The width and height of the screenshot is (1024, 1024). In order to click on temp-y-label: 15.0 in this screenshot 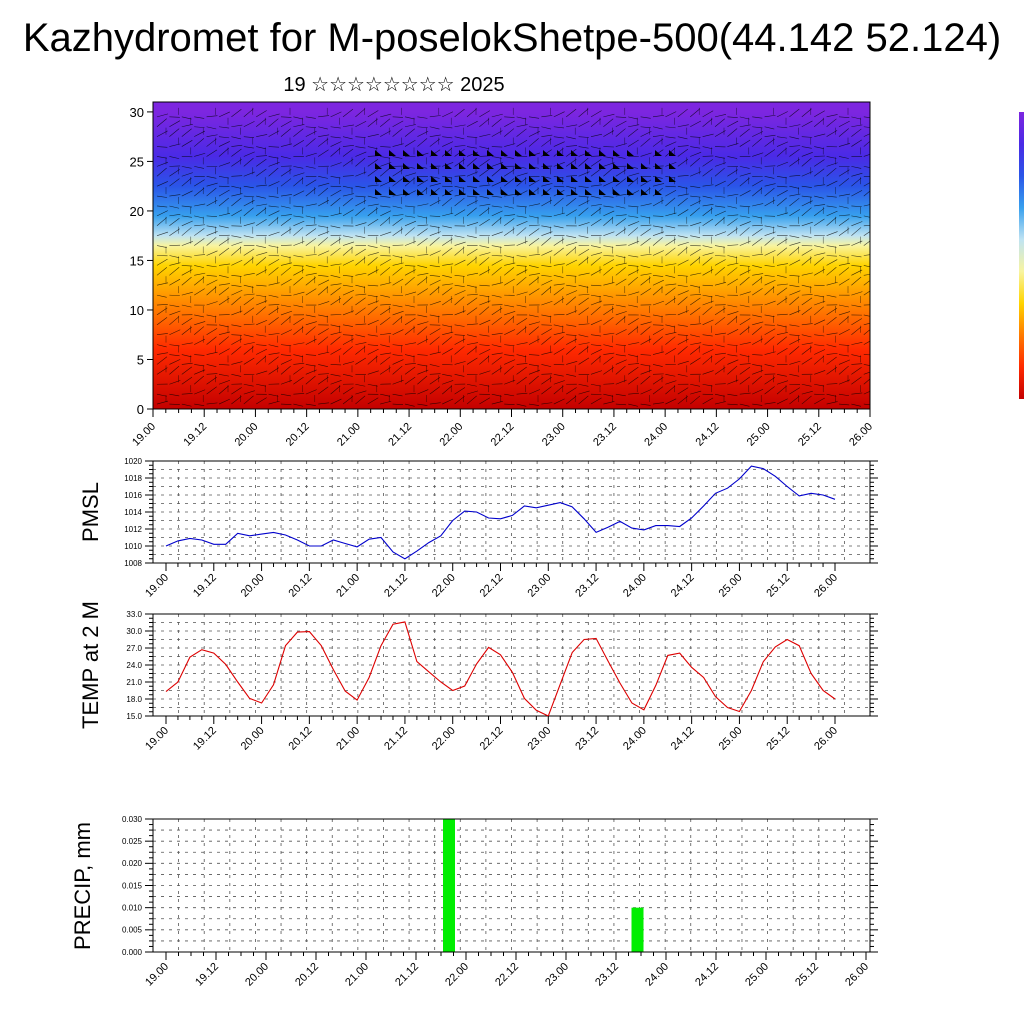, I will do `click(134, 716)`.